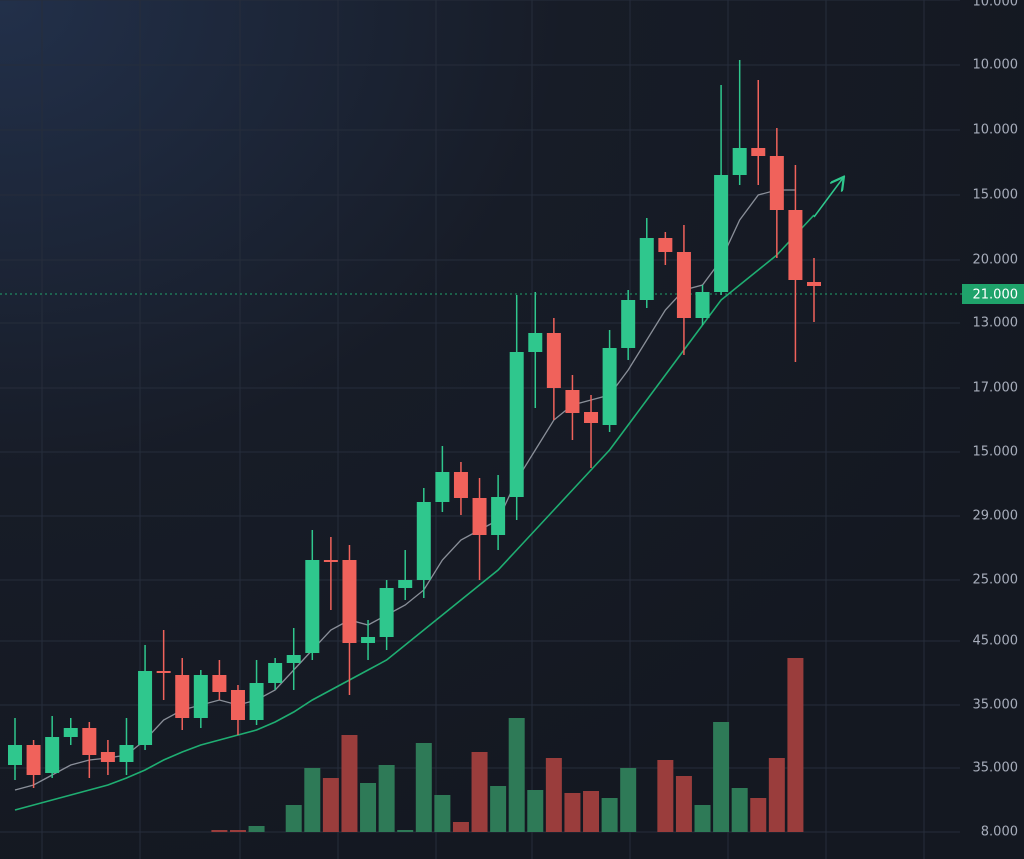 The image size is (1024, 859). I want to click on price-label: 20.000, so click(996, 260).